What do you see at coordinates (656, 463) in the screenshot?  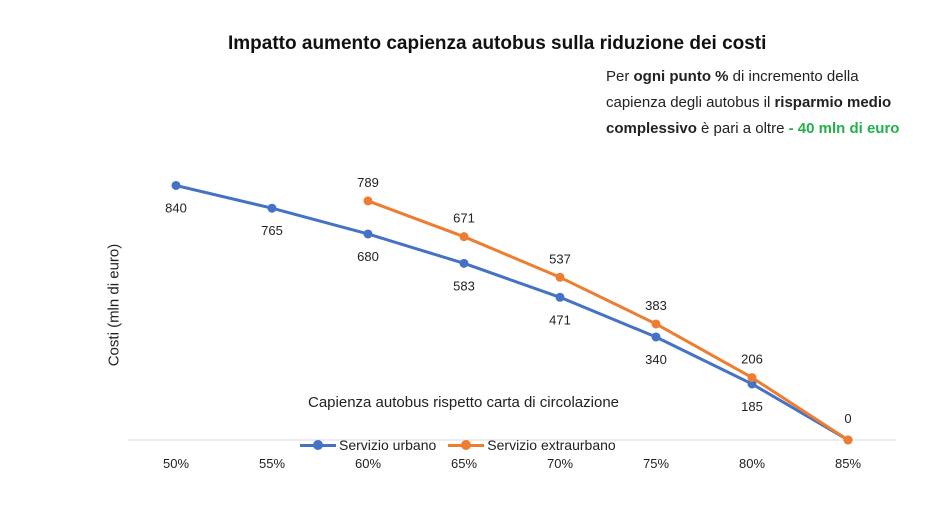 I see `x-tick-label: 75%` at bounding box center [656, 463].